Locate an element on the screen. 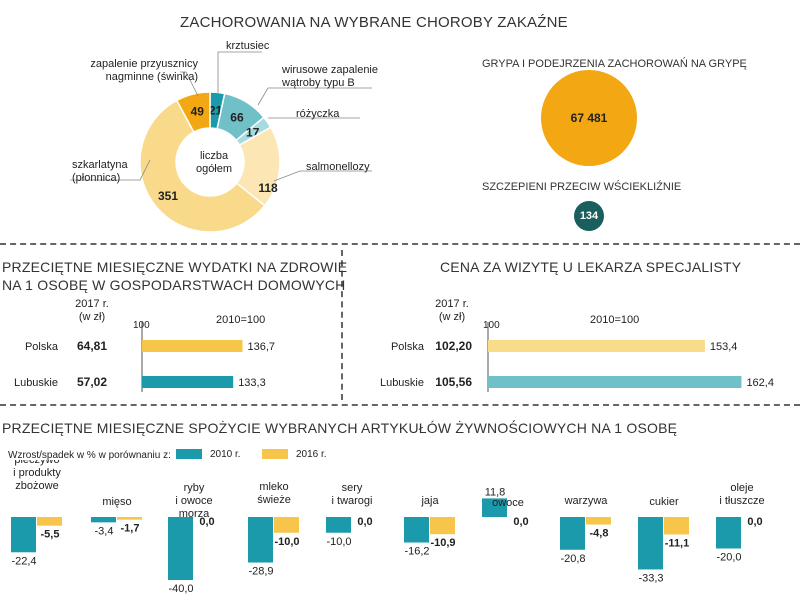 The height and width of the screenshot is (600, 800). section2-axis-start: 100 is located at coordinates (141, 325).